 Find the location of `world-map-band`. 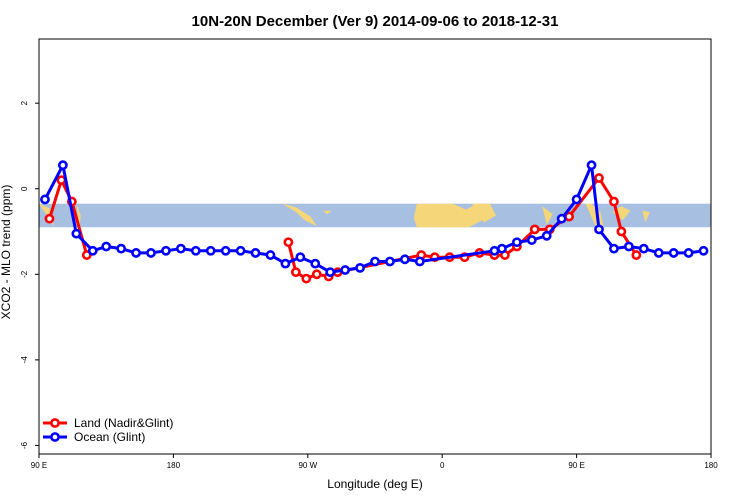

world-map-band is located at coordinates (375, 215).